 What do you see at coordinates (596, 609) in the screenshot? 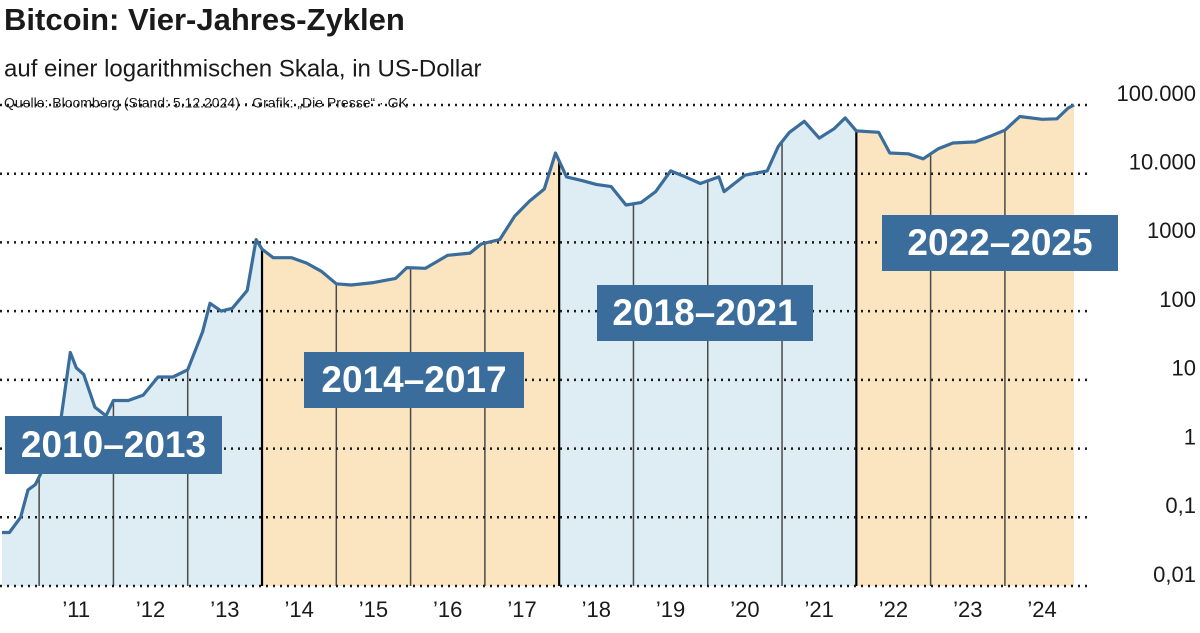
I see `x-tick-label: ’18` at bounding box center [596, 609].